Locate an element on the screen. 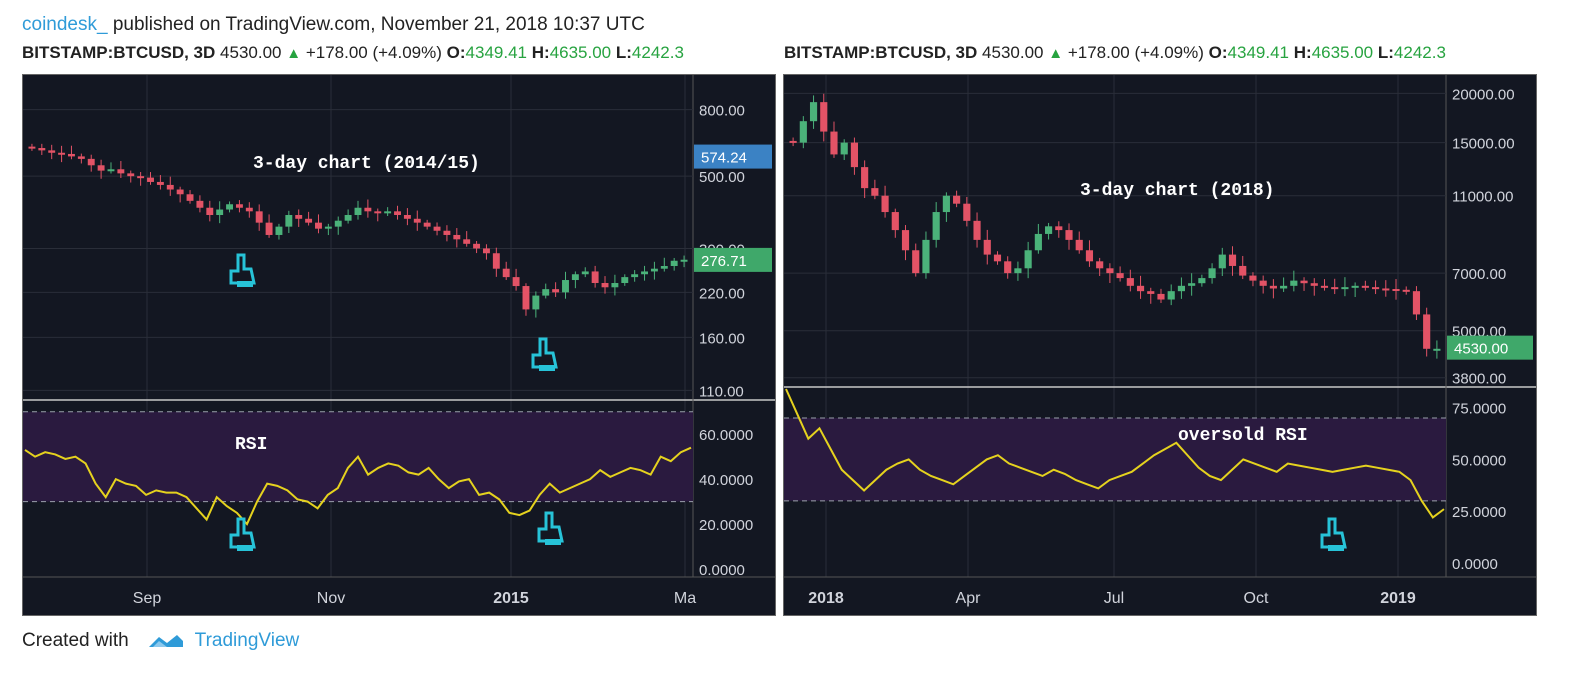  brand-name: coindesk_ is located at coordinates (65, 24).